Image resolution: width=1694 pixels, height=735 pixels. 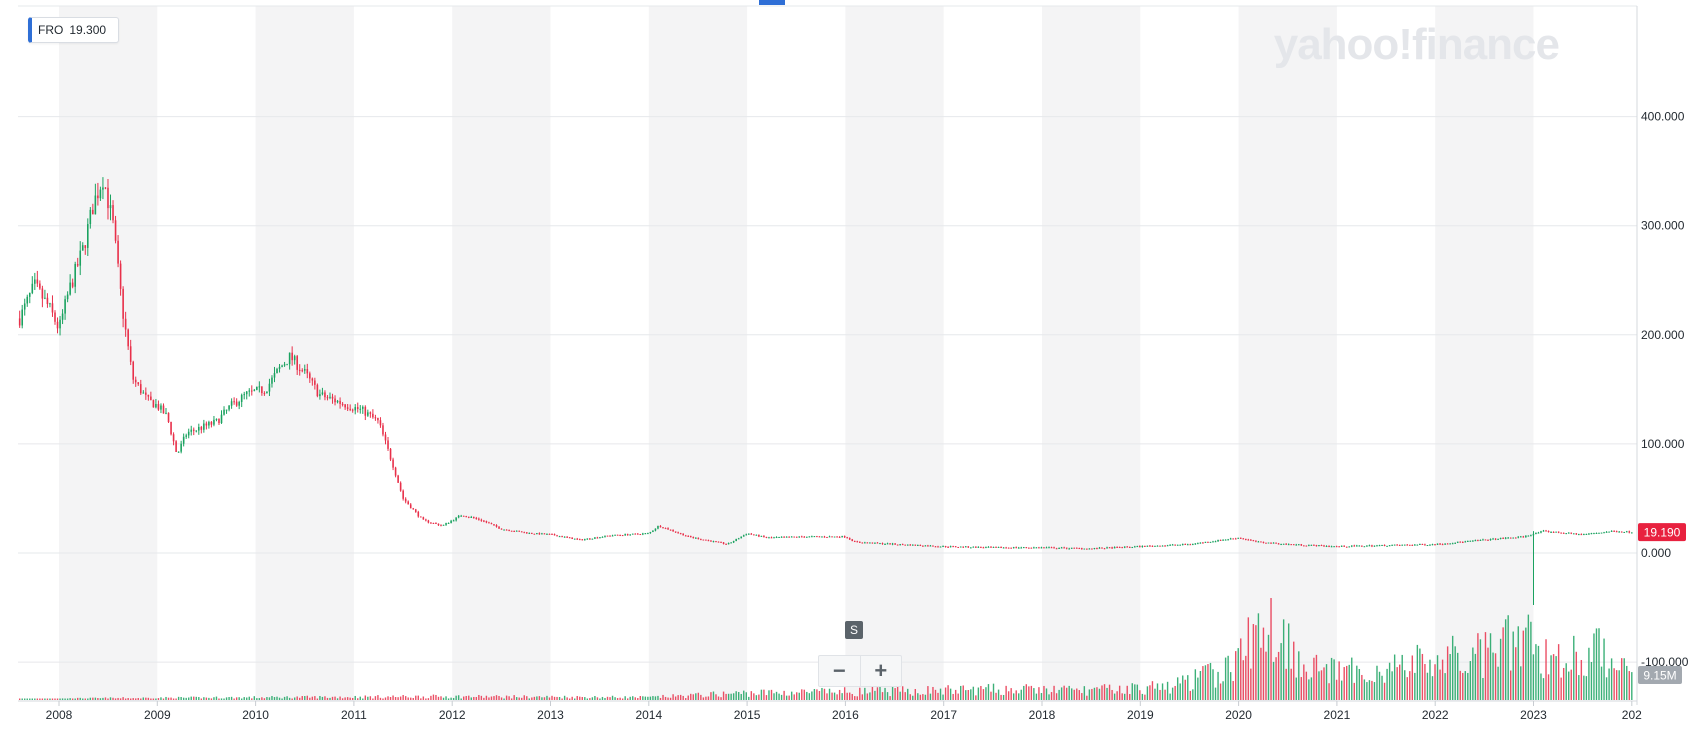 I want to click on zoom-out-button: −, so click(x=839, y=671).